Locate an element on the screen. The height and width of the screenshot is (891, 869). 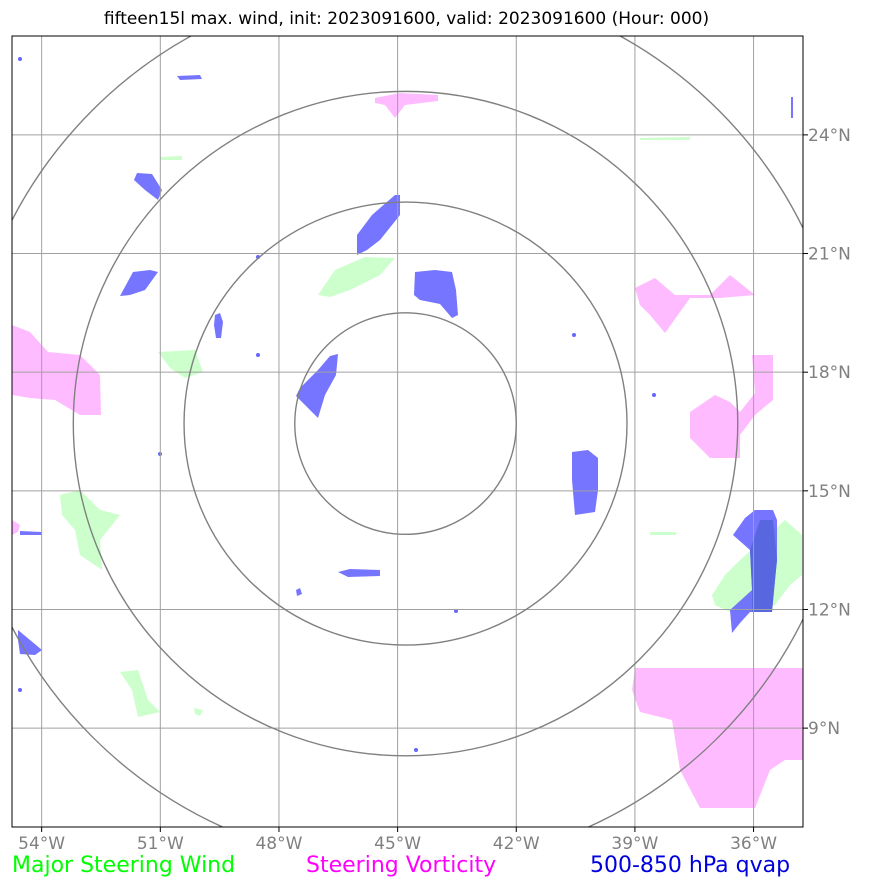
lat-tick-label: 21°N is located at coordinates (829, 255).